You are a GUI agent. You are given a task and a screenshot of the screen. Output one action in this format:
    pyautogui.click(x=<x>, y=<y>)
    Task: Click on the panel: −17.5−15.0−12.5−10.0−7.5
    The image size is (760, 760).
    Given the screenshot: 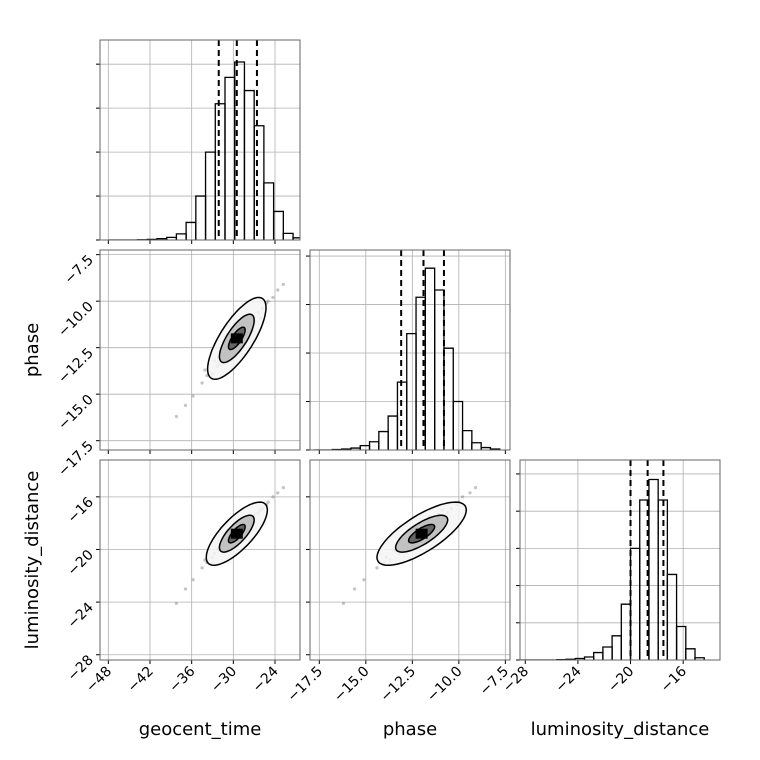 What is the action you would take?
    pyautogui.click(x=398, y=582)
    